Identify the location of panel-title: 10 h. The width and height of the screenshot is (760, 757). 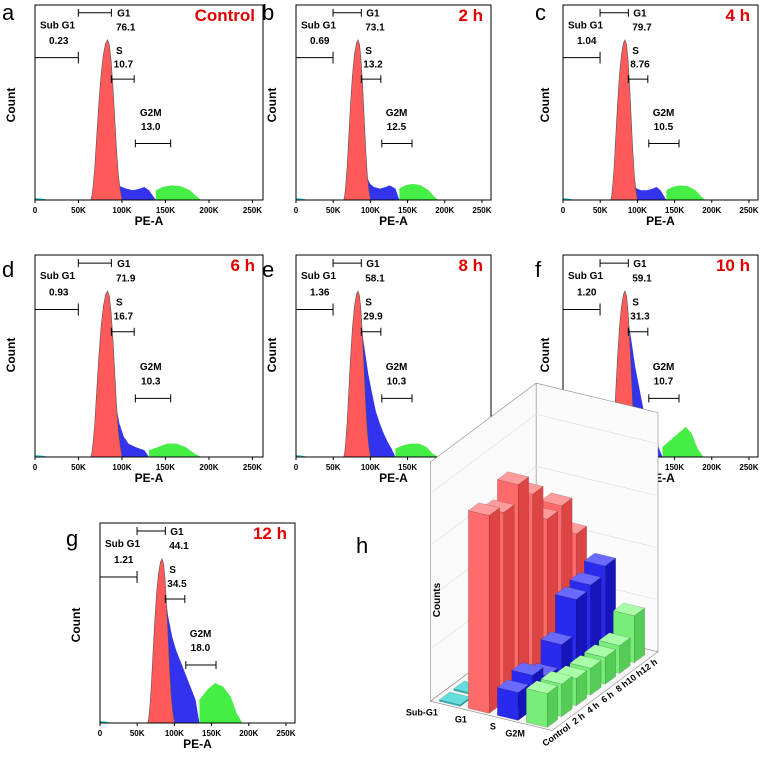
(733, 265).